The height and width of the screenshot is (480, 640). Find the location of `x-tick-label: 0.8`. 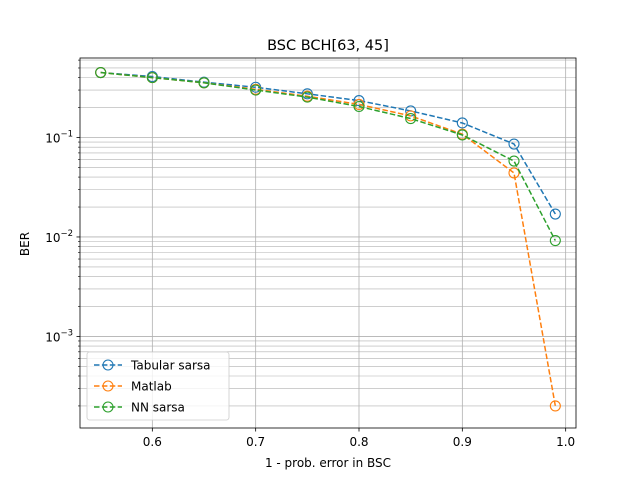

x-tick-label: 0.8 is located at coordinates (358, 442).